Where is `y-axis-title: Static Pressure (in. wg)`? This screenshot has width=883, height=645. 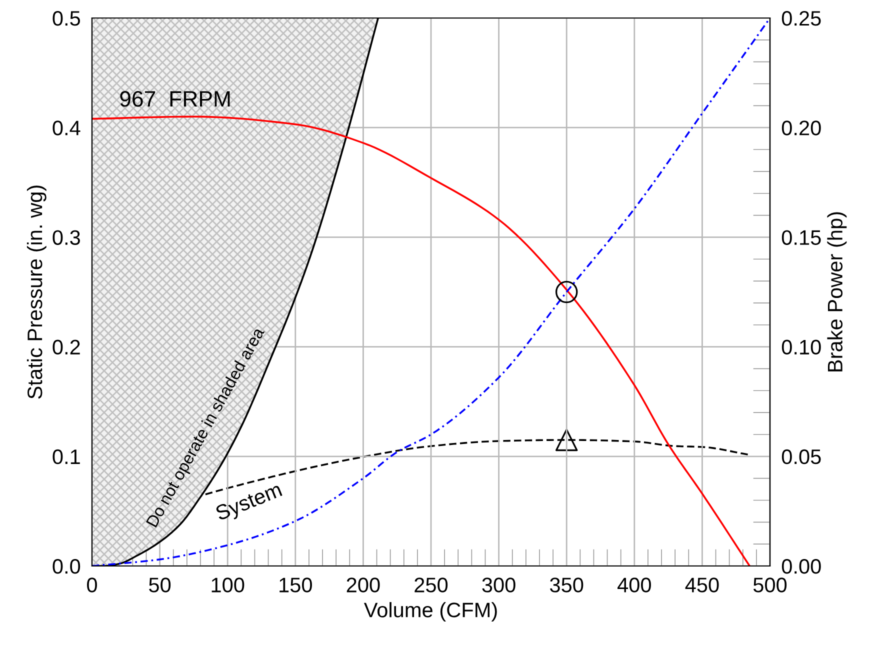 y-axis-title: Static Pressure (in. wg) is located at coordinates (36, 292).